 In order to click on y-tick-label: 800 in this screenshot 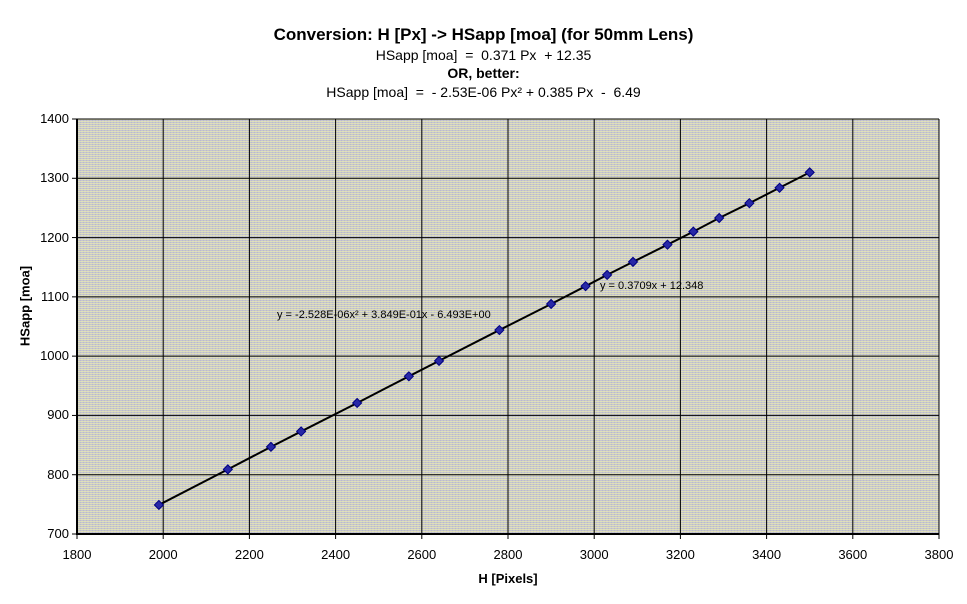, I will do `click(58, 474)`.